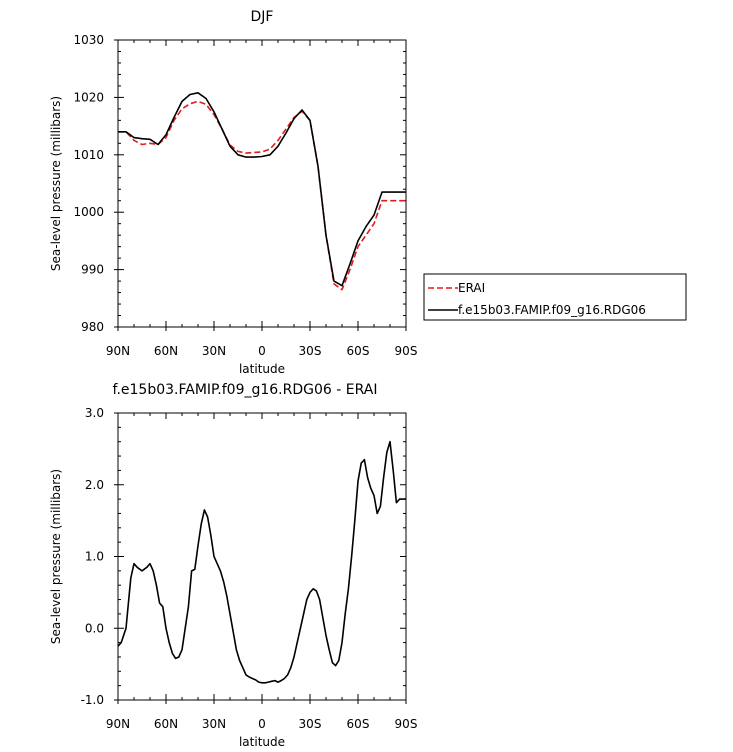  What do you see at coordinates (88, 97) in the screenshot?
I see `y-tick-label: 1020` at bounding box center [88, 97].